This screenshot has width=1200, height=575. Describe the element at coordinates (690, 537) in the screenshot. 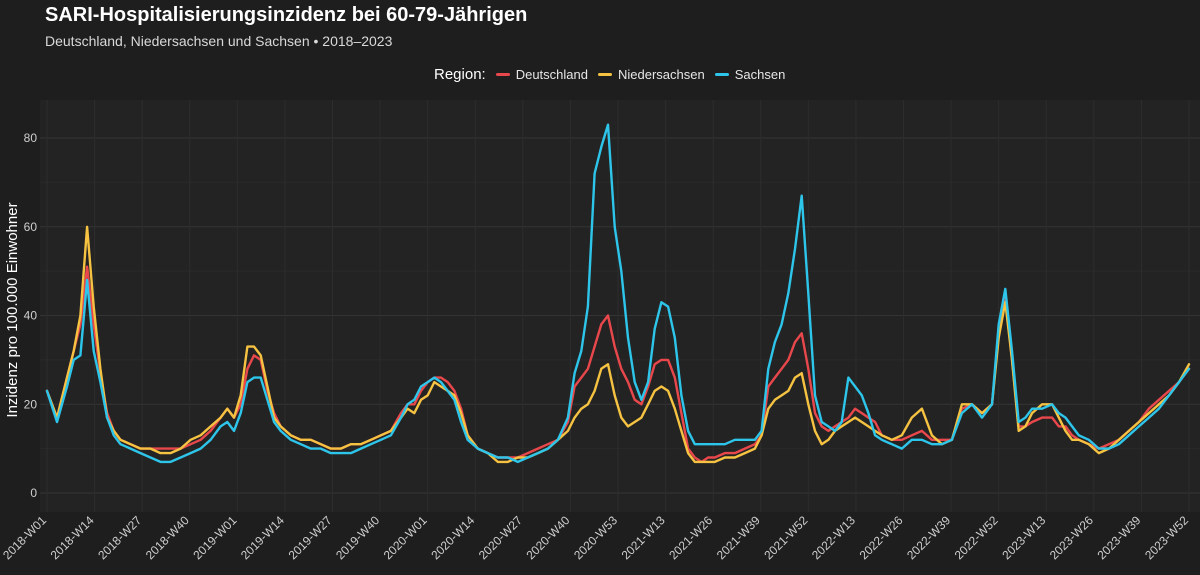

I see `x-tick-label: 2021-W26` at that location.